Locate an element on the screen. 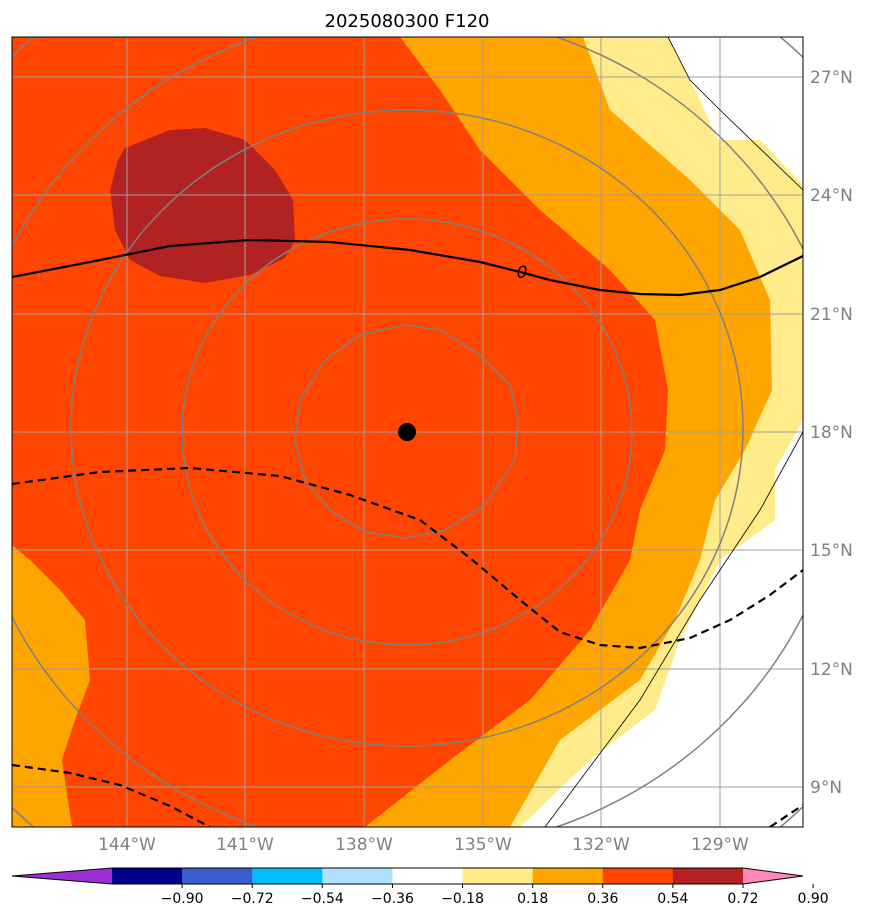 This screenshot has width=873, height=924. lat-label: 24°N is located at coordinates (831, 196).